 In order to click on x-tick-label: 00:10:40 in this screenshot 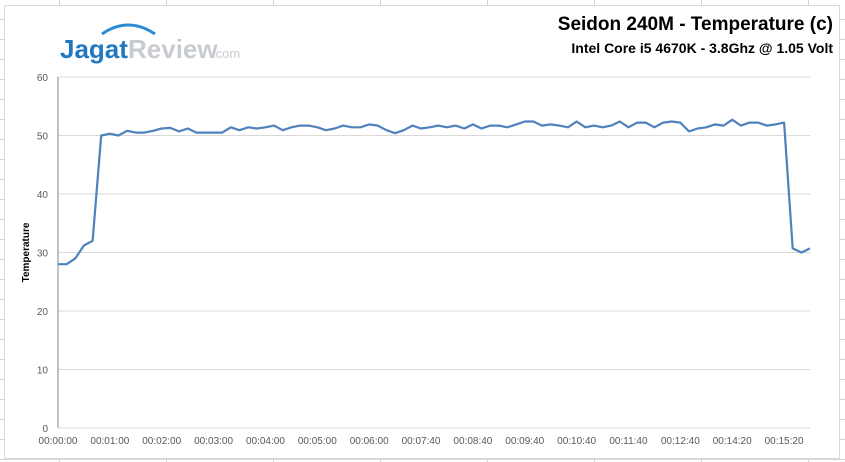, I will do `click(576, 441)`.